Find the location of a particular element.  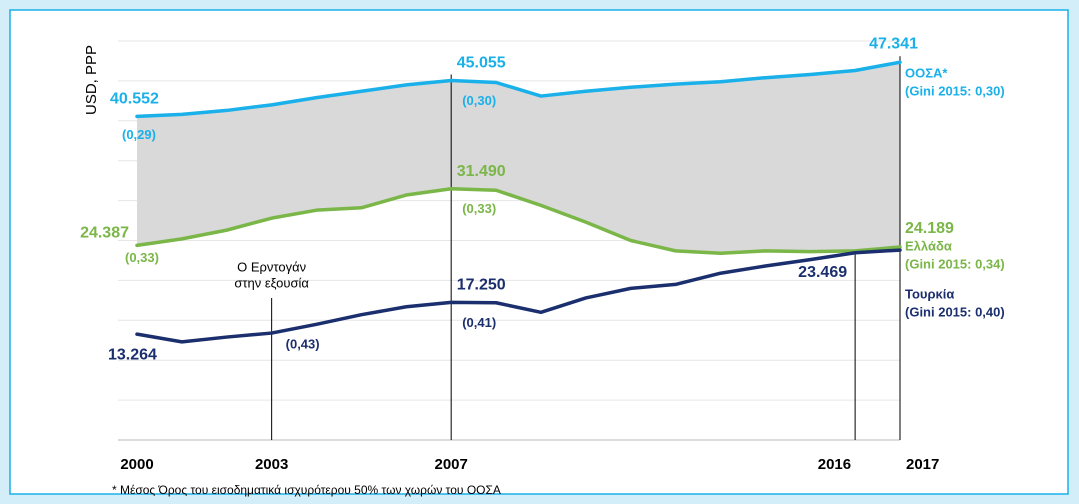

x-tick-label: 2007 is located at coordinates (450, 464).